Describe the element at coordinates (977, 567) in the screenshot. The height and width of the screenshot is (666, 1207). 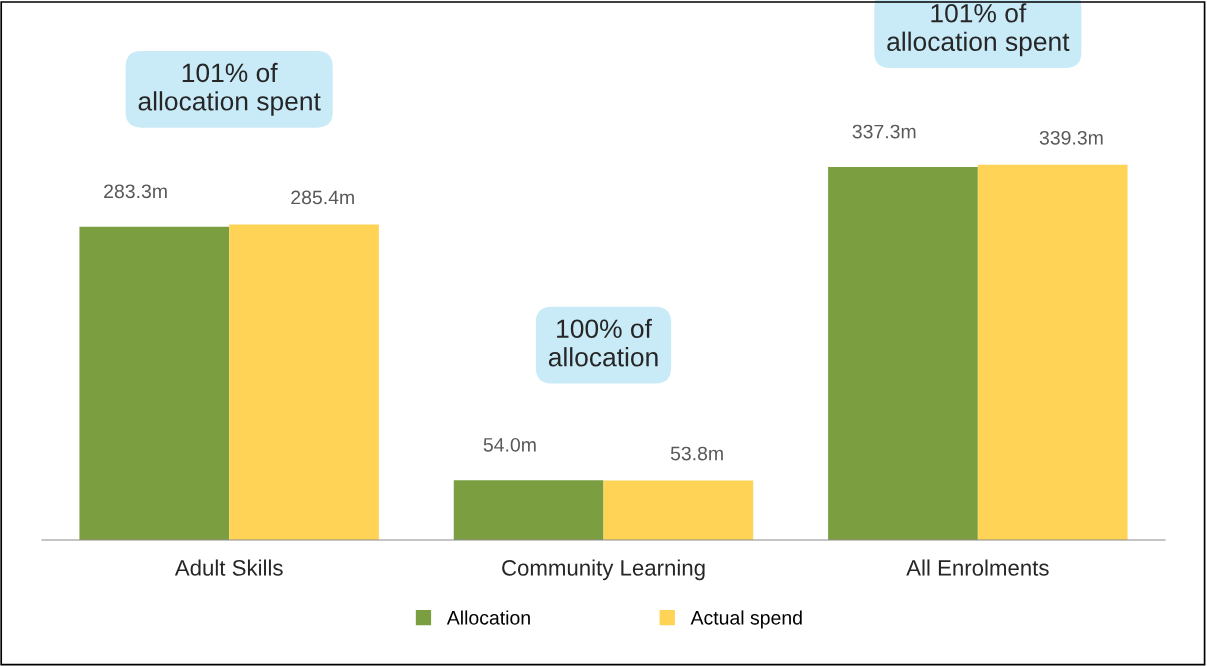
I see `x-tick-label: All Enrolments` at that location.